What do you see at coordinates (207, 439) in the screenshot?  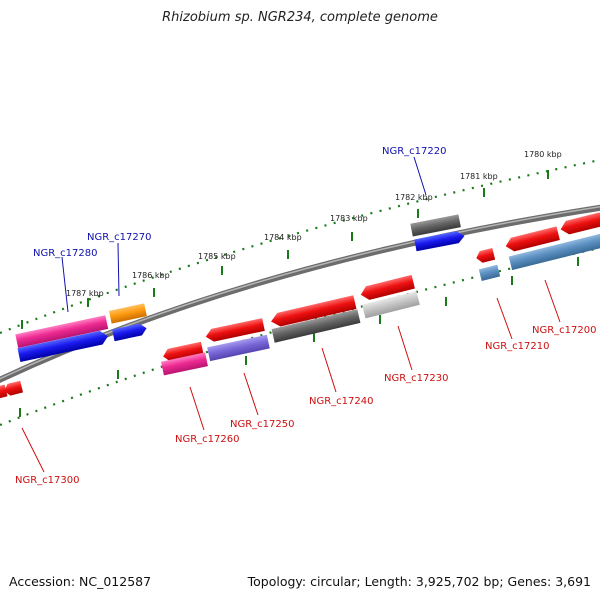 I see `label-NGR_c17260: NGR_c17260` at bounding box center [207, 439].